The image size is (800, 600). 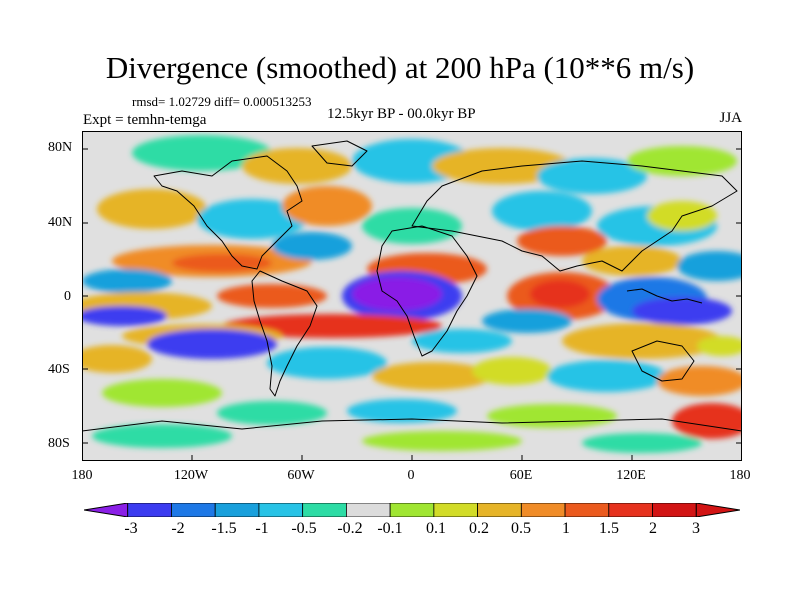 I want to click on colorbar-label: -0.1, so click(x=390, y=528).